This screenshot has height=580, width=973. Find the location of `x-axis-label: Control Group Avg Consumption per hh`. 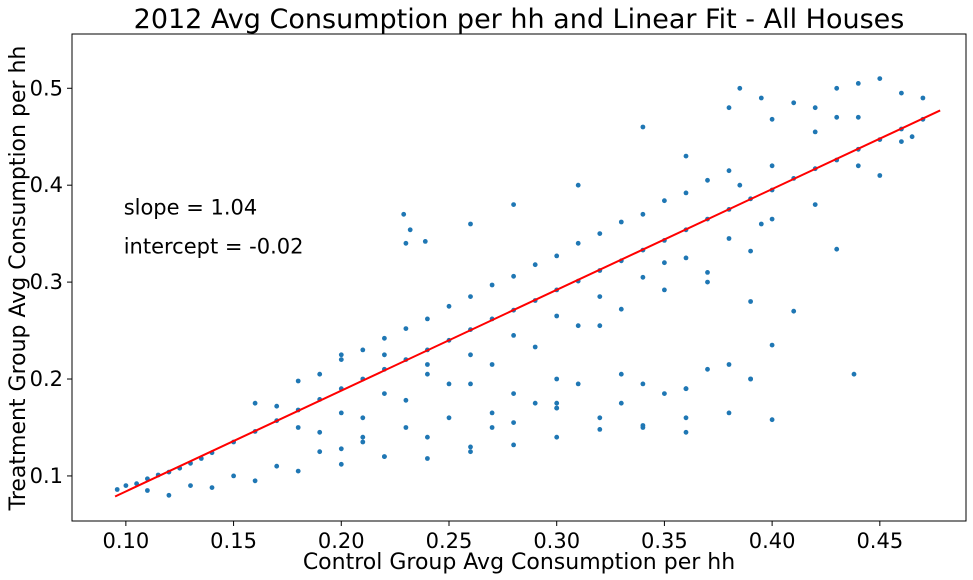

x-axis-label: Control Group Avg Consumption per hh is located at coordinates (519, 562).